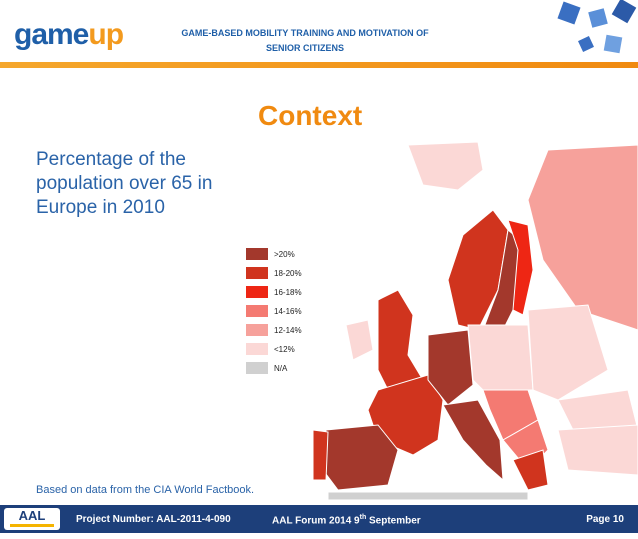  I want to click on slide-title: Context, so click(310, 115).